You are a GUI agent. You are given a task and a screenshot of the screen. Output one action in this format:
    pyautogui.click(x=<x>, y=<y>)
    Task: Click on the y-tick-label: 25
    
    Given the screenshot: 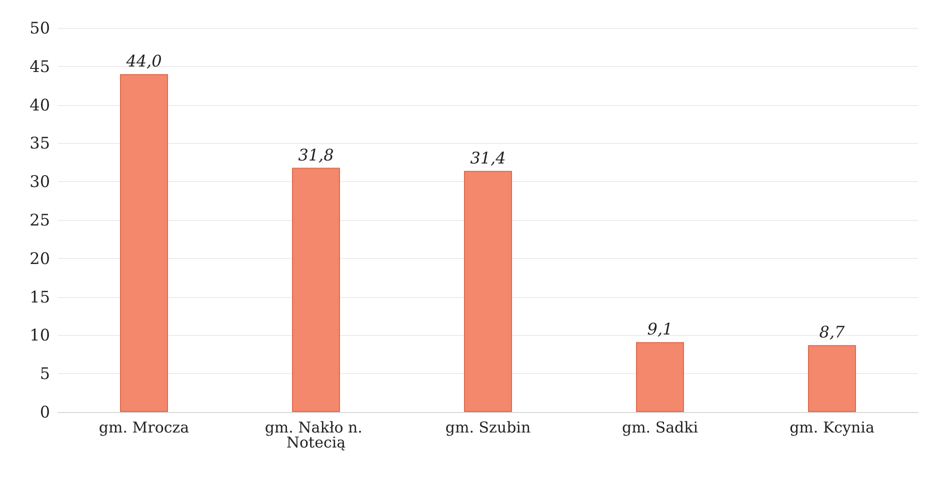 What is the action you would take?
    pyautogui.click(x=40, y=220)
    